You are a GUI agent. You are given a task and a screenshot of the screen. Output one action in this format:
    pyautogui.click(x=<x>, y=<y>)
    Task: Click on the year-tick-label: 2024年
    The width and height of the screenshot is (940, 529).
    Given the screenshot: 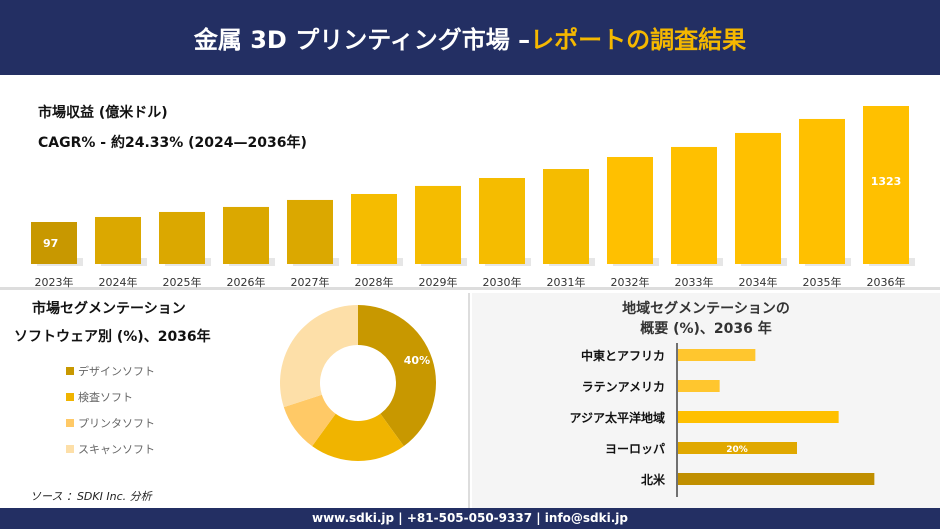 What is the action you would take?
    pyautogui.click(x=118, y=282)
    